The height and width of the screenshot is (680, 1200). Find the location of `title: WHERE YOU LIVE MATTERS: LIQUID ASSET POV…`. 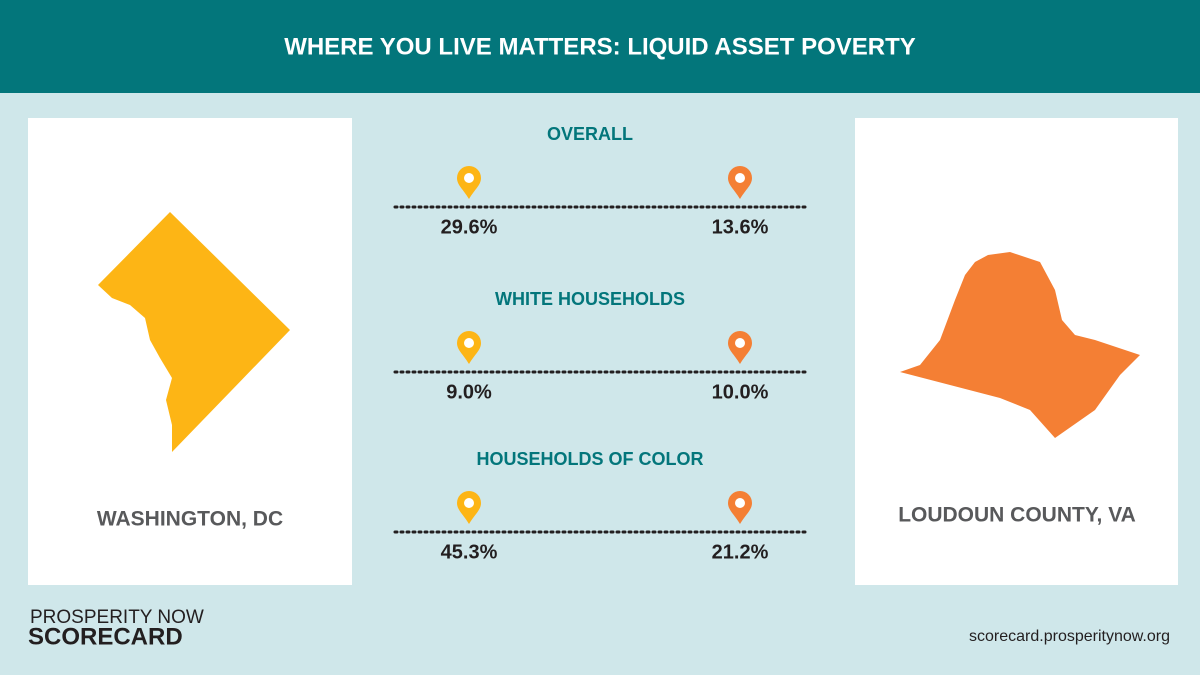

title: WHERE YOU LIVE MATTERS: LIQUID ASSET POV… is located at coordinates (600, 46).